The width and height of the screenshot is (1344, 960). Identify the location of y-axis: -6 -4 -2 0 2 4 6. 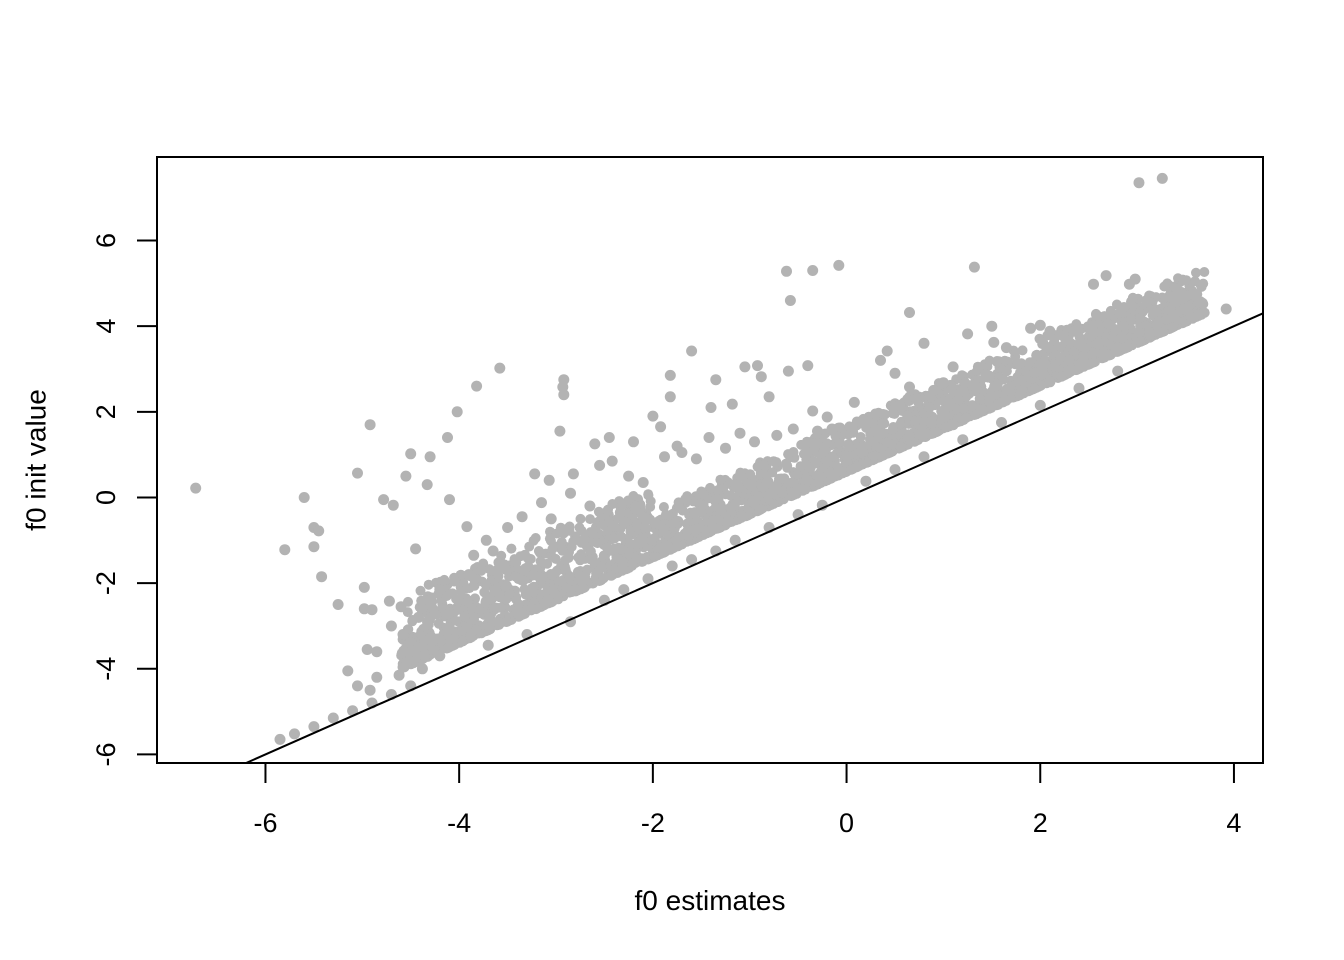
(124, 499).